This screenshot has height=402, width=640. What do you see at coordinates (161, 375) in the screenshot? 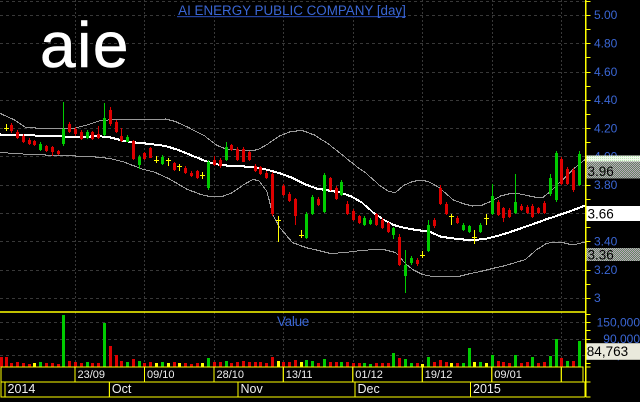
I see `svg-text: 09/10` at bounding box center [161, 375].